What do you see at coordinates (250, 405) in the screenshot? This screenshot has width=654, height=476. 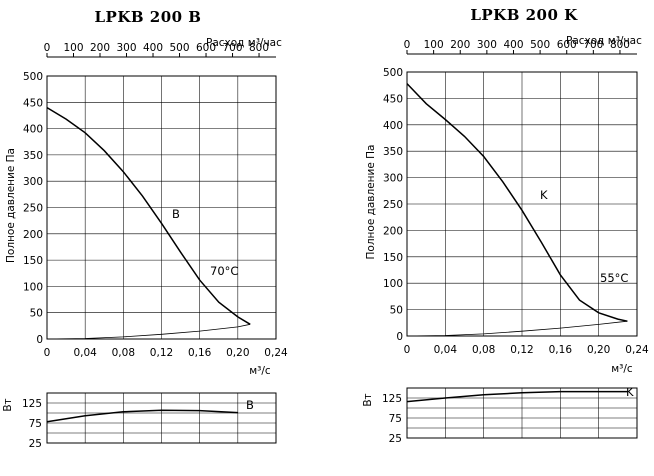 I see `power-curve-label: B` at bounding box center [250, 405].